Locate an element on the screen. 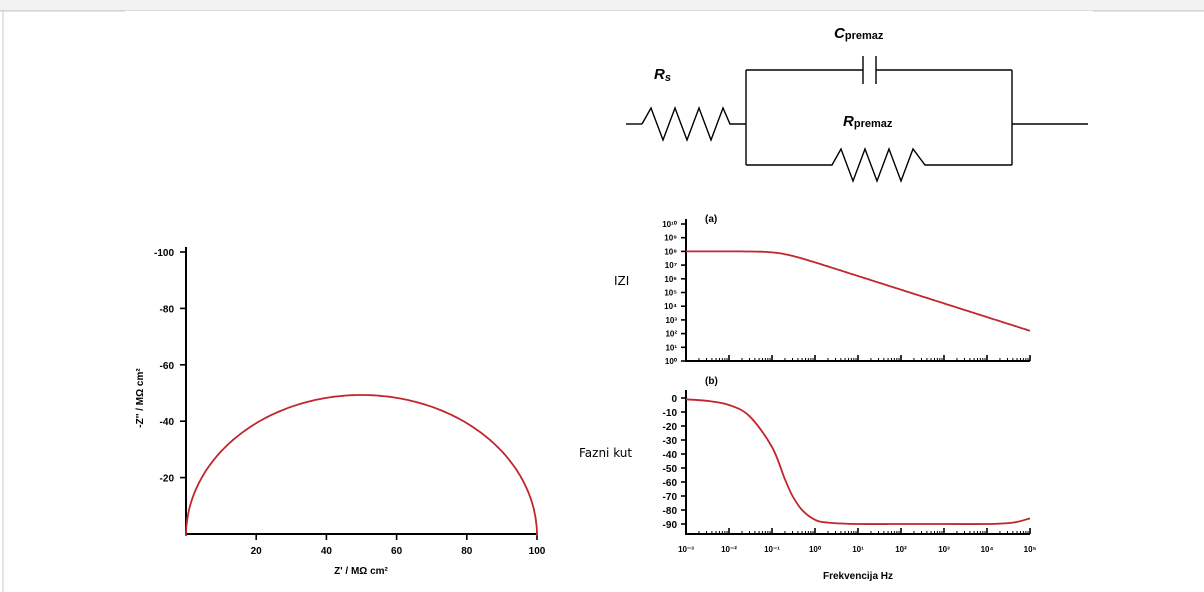  resistor-rs is located at coordinates (693, 124).